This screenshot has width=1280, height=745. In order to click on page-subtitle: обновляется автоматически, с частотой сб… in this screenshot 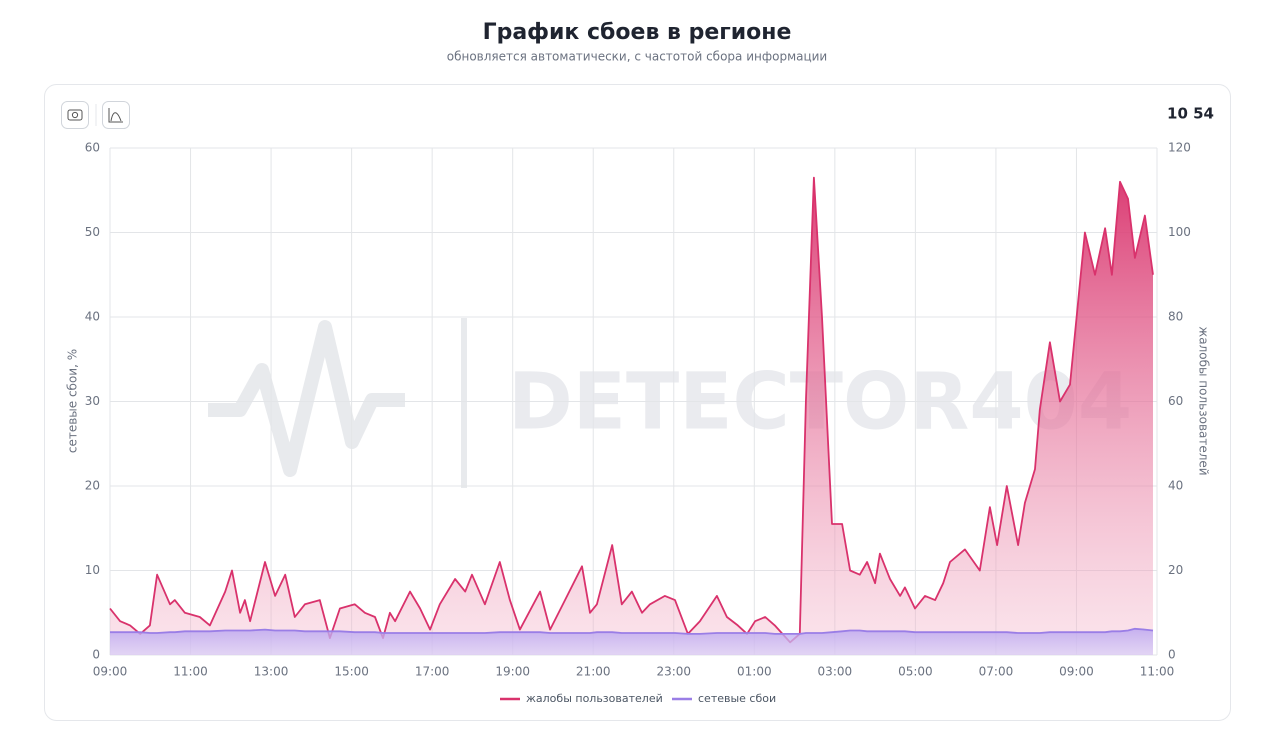, I will do `click(637, 57)`.